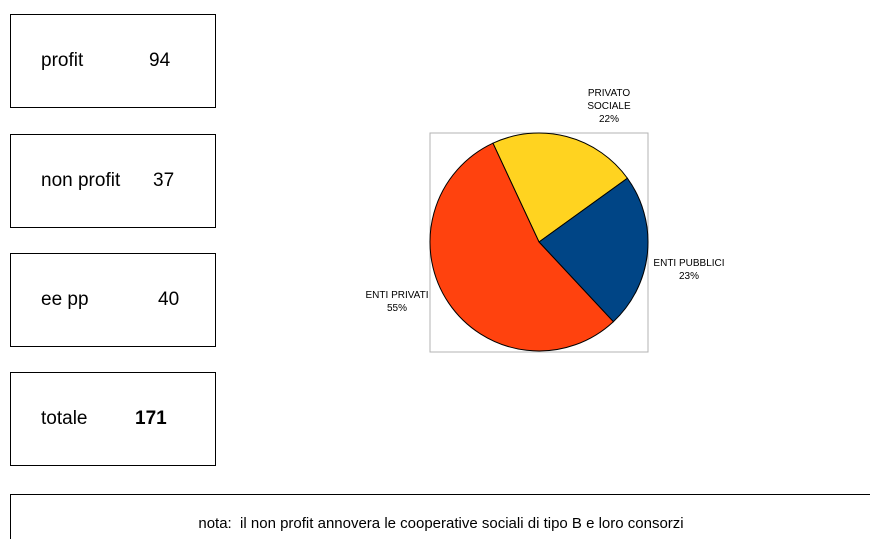 Image resolution: width=870 pixels, height=539 pixels. Describe the element at coordinates (609, 119) in the screenshot. I see `slice-percent-label: 22%` at that location.